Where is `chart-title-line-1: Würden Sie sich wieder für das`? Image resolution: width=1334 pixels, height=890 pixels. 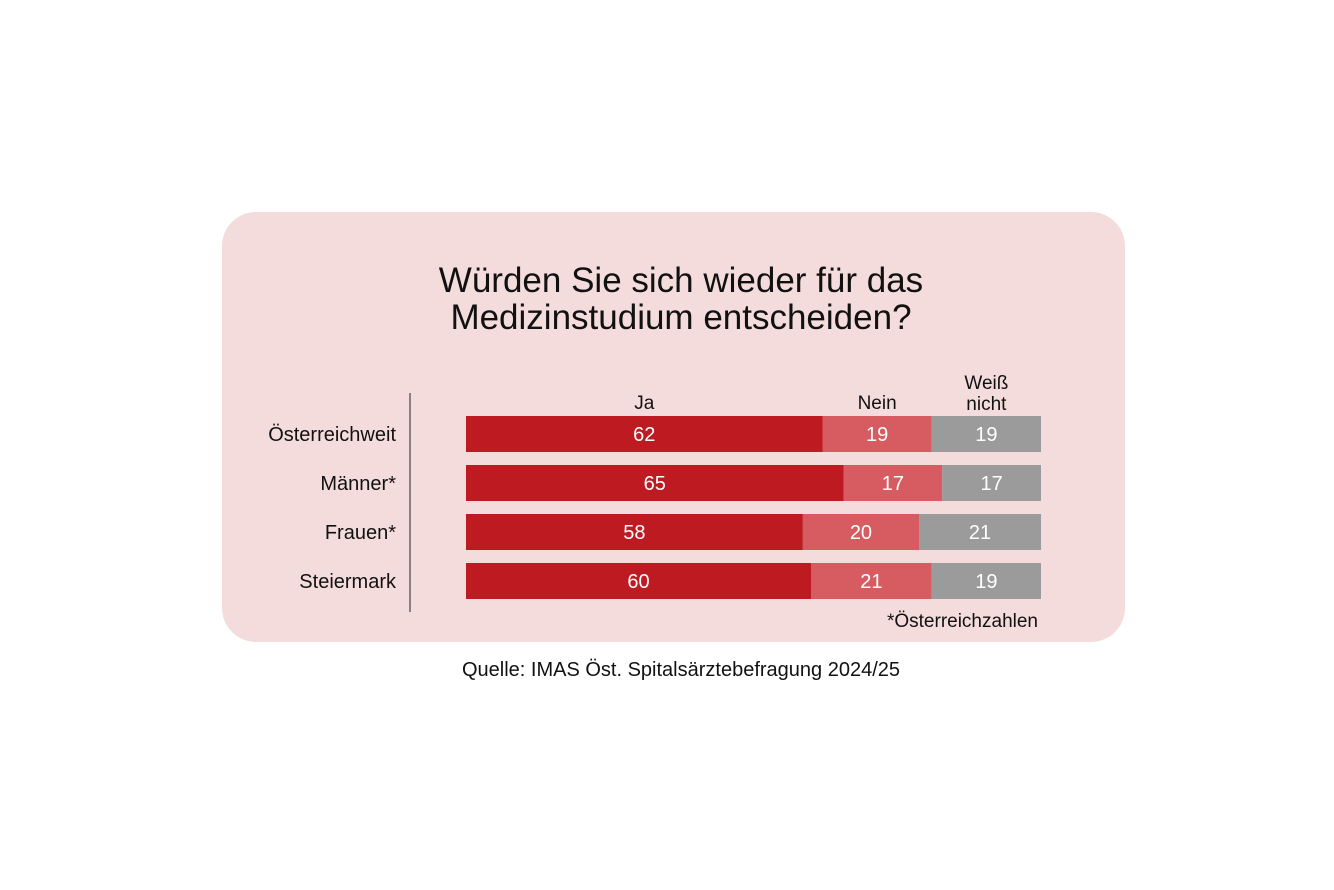 chart-title-line-1: Würden Sie sich wieder für das is located at coordinates (681, 280).